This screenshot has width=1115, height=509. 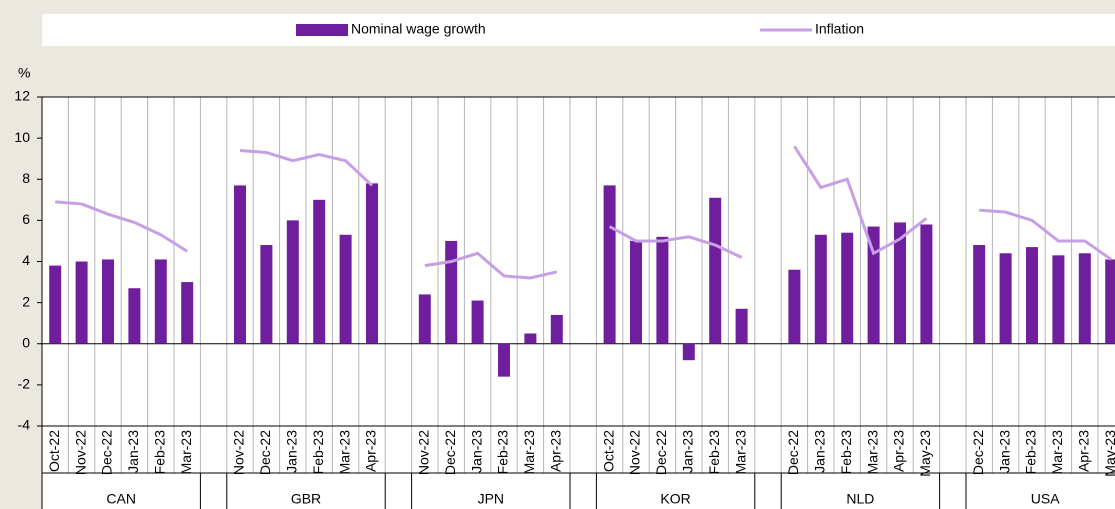 What do you see at coordinates (121, 499) in the screenshot?
I see `group-label: CAN` at bounding box center [121, 499].